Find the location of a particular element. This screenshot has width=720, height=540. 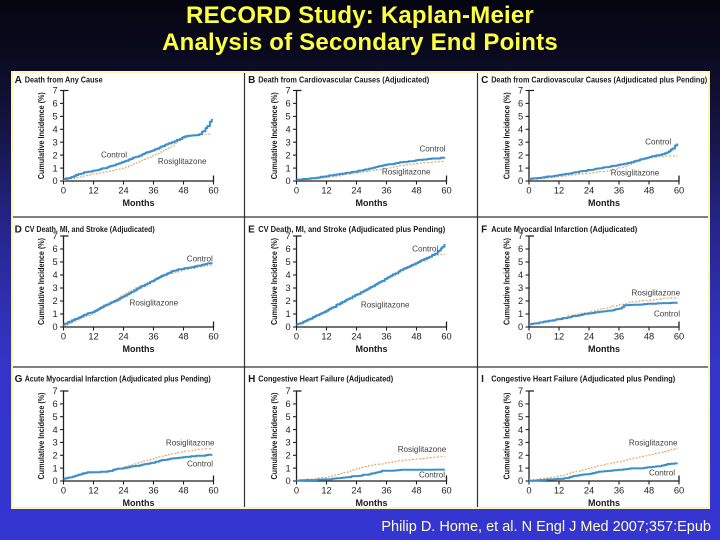

svg-text: Death from Any Cause is located at coordinates (64, 80).